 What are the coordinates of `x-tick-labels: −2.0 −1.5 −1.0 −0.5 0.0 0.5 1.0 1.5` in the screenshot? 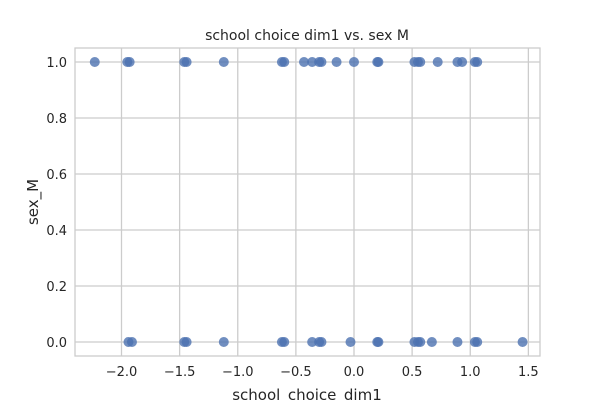 It's located at (322, 372).